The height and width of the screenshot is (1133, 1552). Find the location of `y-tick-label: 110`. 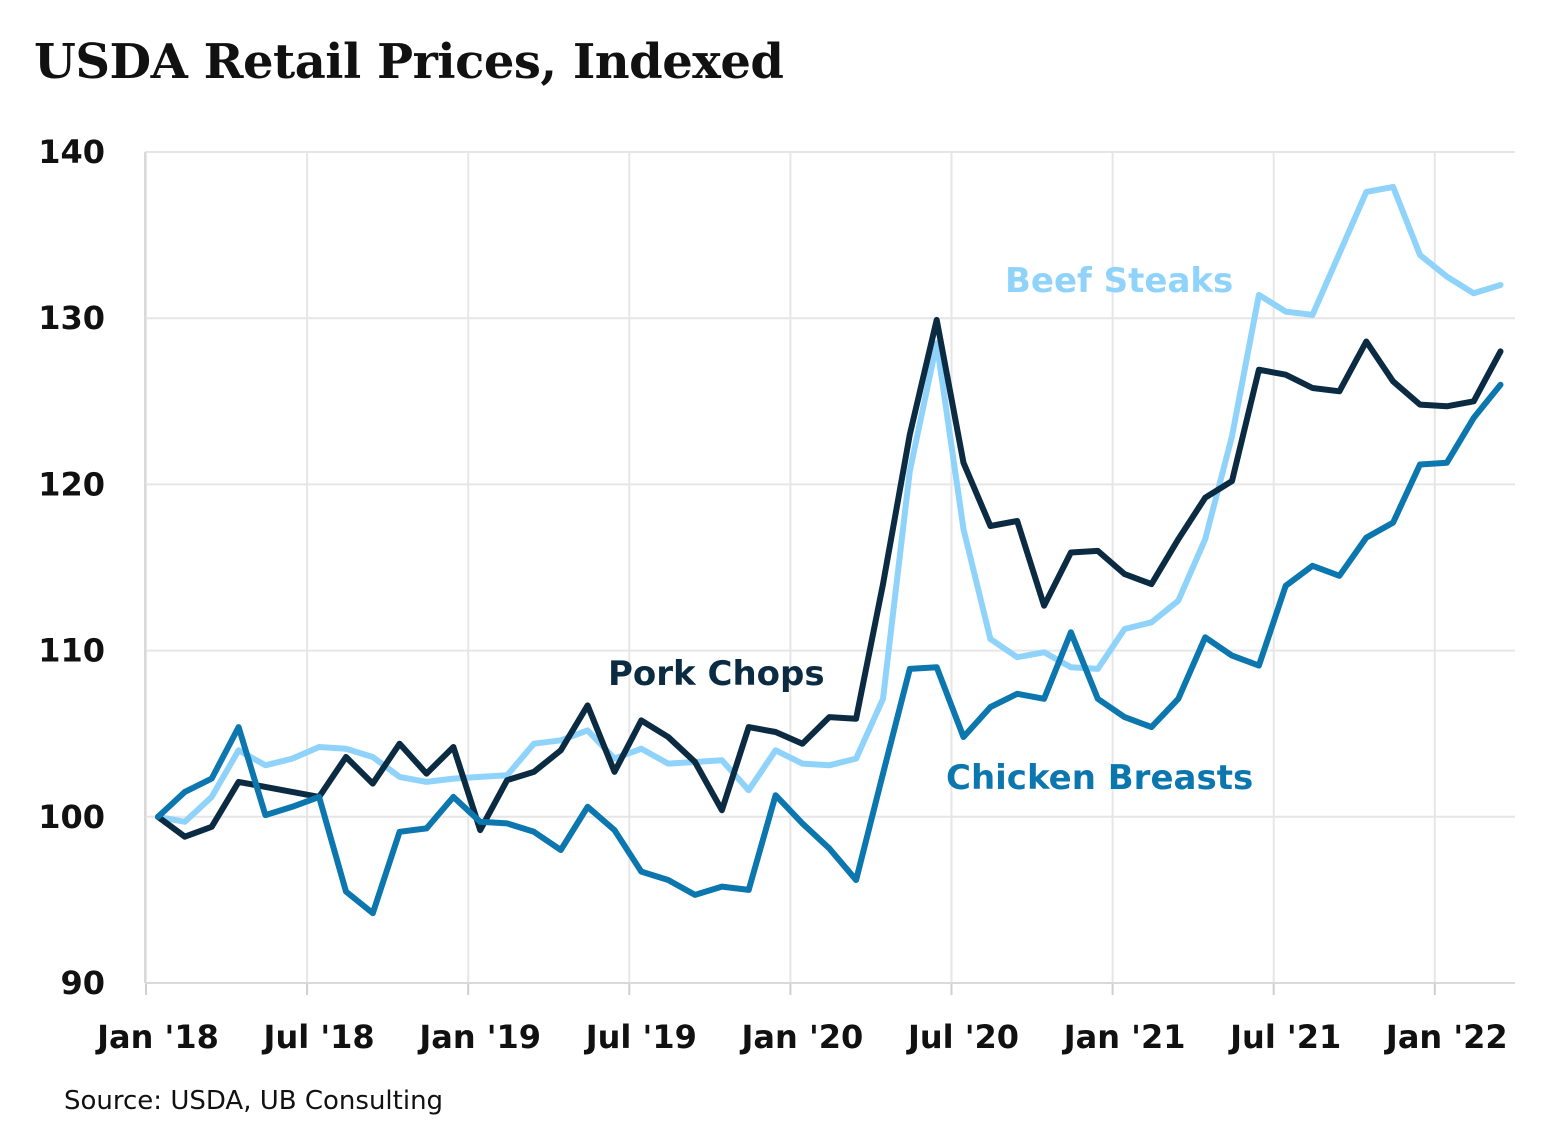

y-tick-label: 110 is located at coordinates (71, 651).